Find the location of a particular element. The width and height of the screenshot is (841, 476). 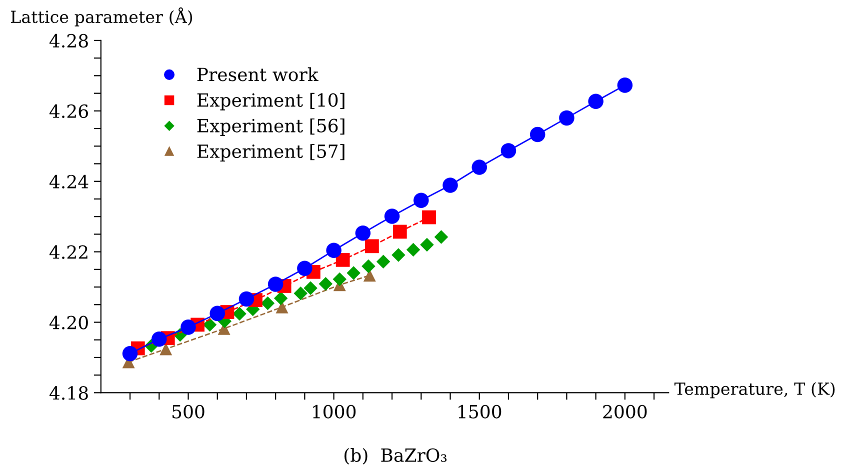

x-tick-label: 1000 is located at coordinates (334, 411).